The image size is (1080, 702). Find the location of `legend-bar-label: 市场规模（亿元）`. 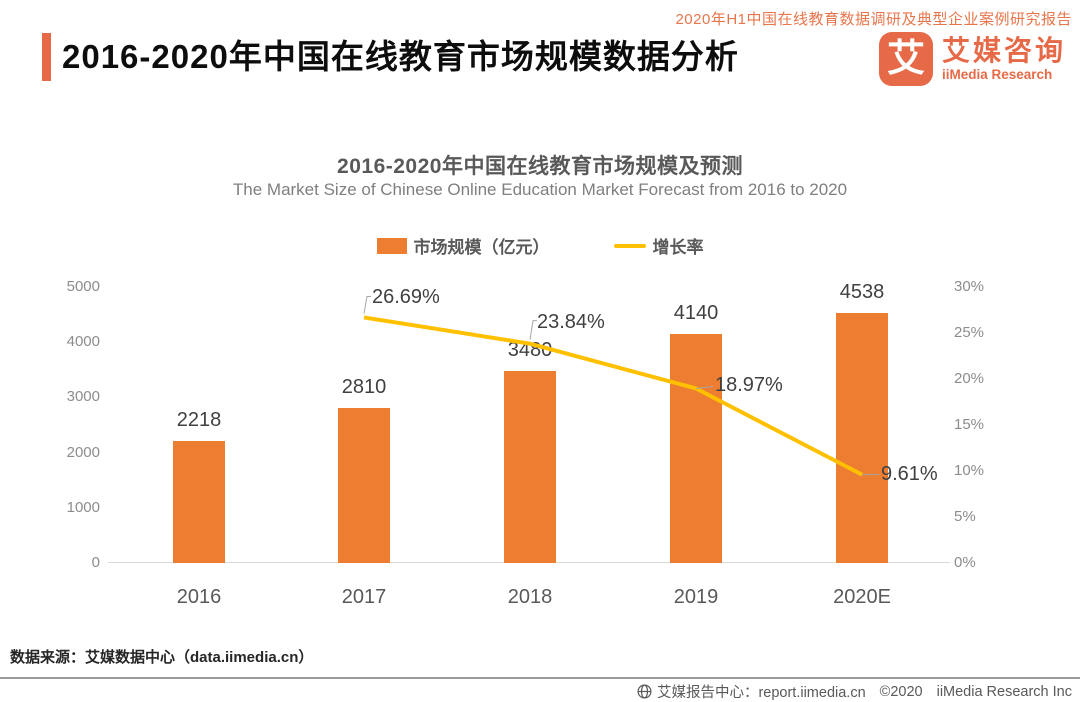

legend-bar-label: 市场规模（亿元） is located at coordinates (481, 247).